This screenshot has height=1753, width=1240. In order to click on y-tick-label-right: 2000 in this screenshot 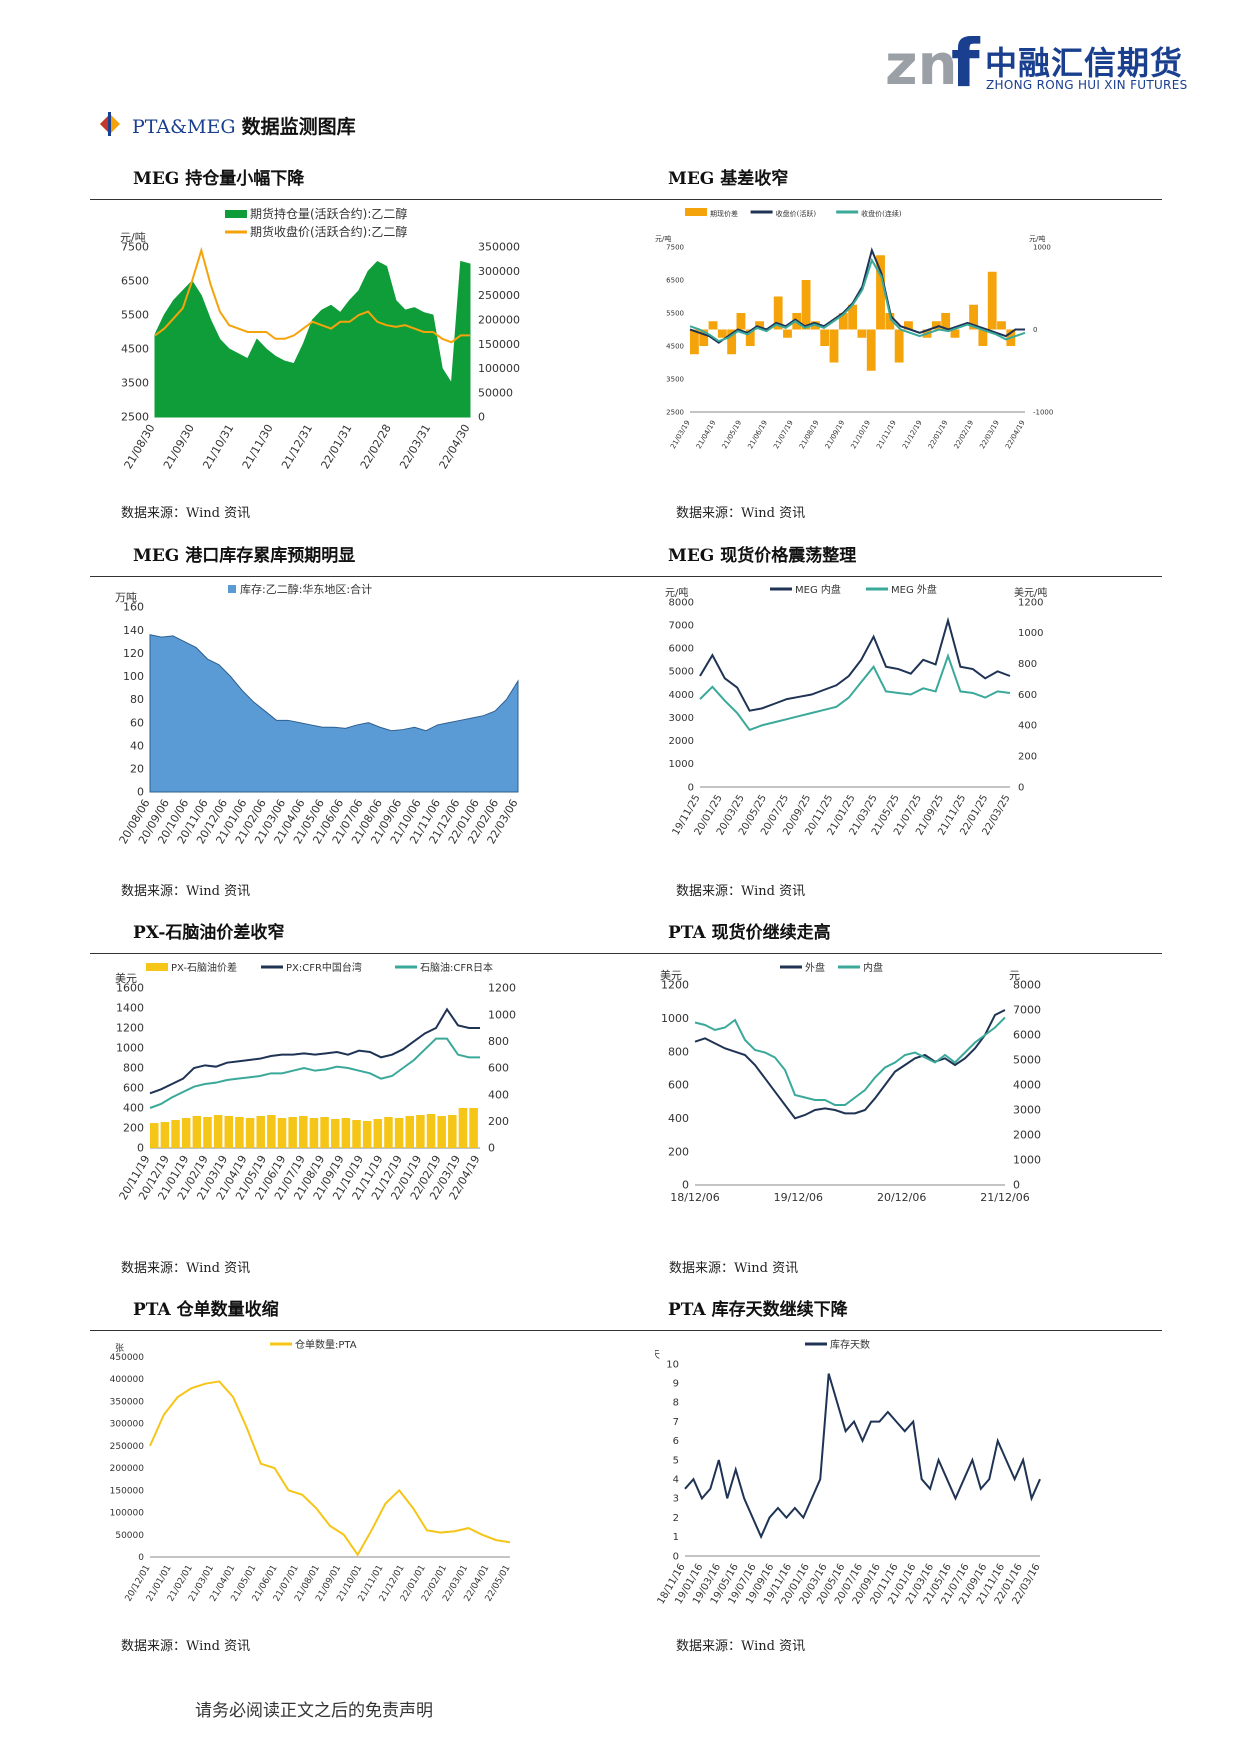, I will do `click(1027, 1135)`.